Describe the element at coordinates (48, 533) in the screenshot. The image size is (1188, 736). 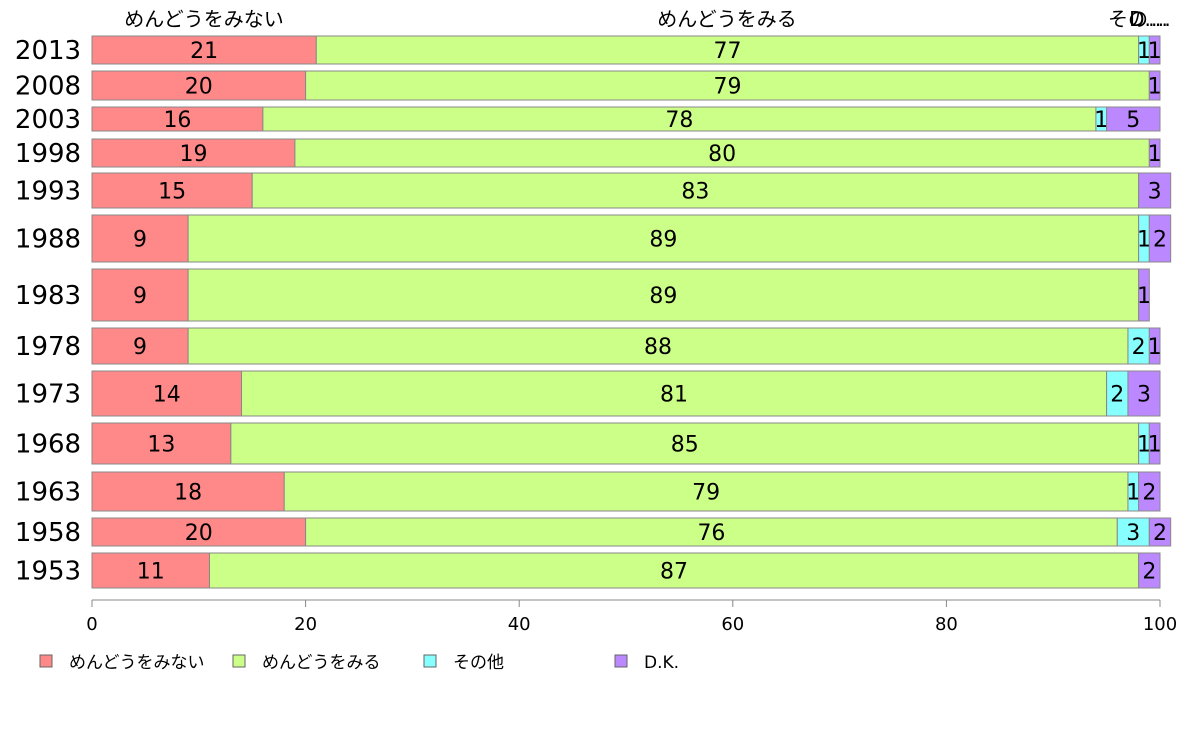
I see `year-label: 1958` at that location.